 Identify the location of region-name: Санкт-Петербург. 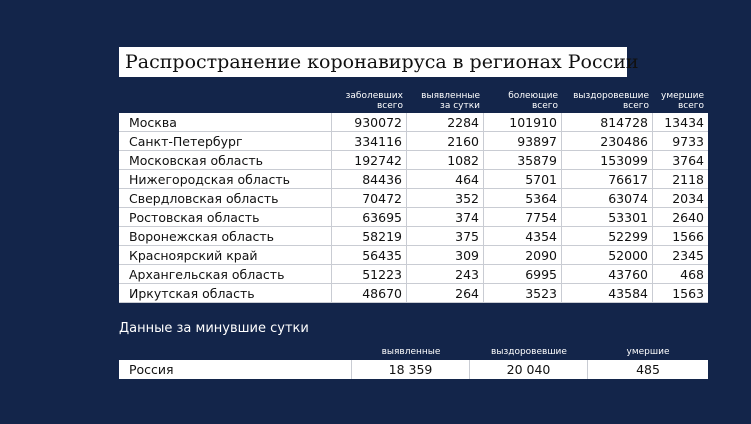
(225, 141).